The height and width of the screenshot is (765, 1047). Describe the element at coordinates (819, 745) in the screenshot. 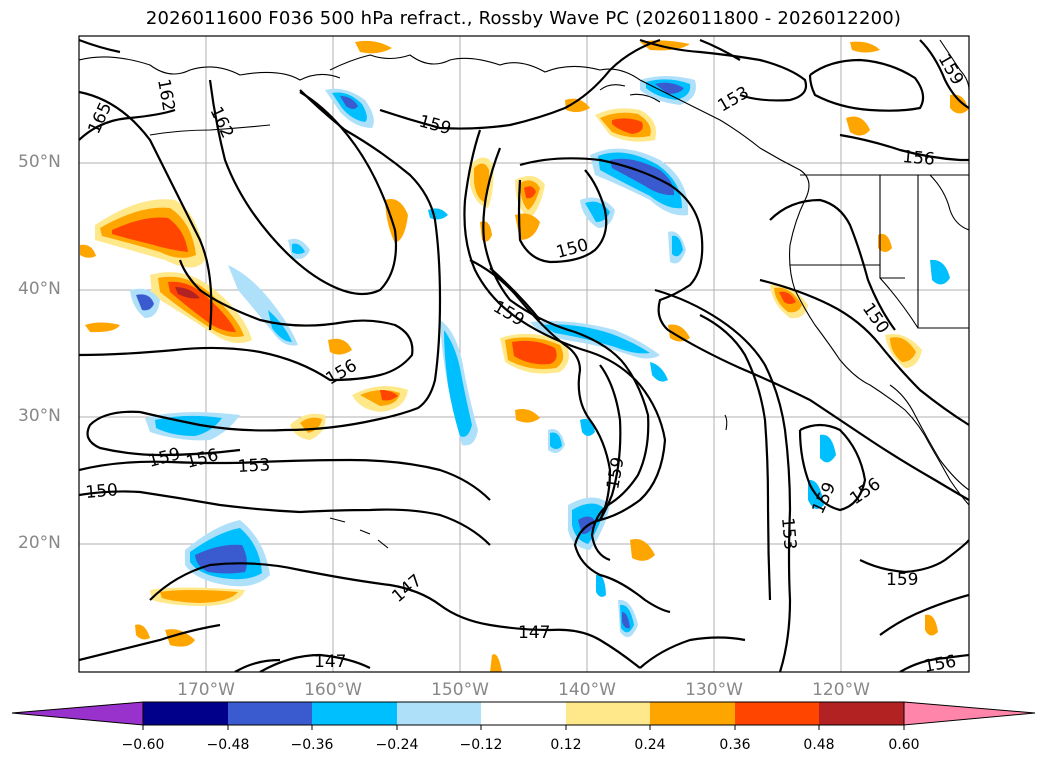

I see `colorbar-tick-label: 0.48` at that location.